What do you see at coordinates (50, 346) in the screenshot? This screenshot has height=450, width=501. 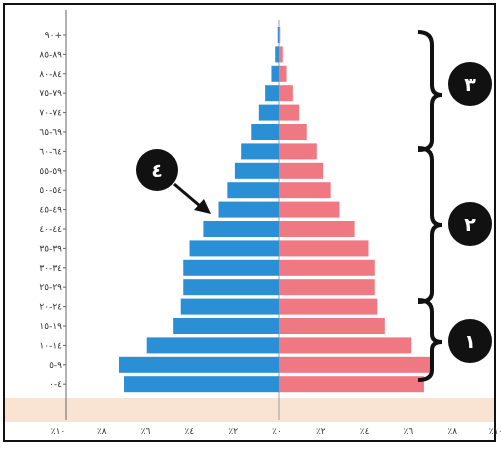 I see `y-tick-label: ١٤-١٠` at bounding box center [50, 346].